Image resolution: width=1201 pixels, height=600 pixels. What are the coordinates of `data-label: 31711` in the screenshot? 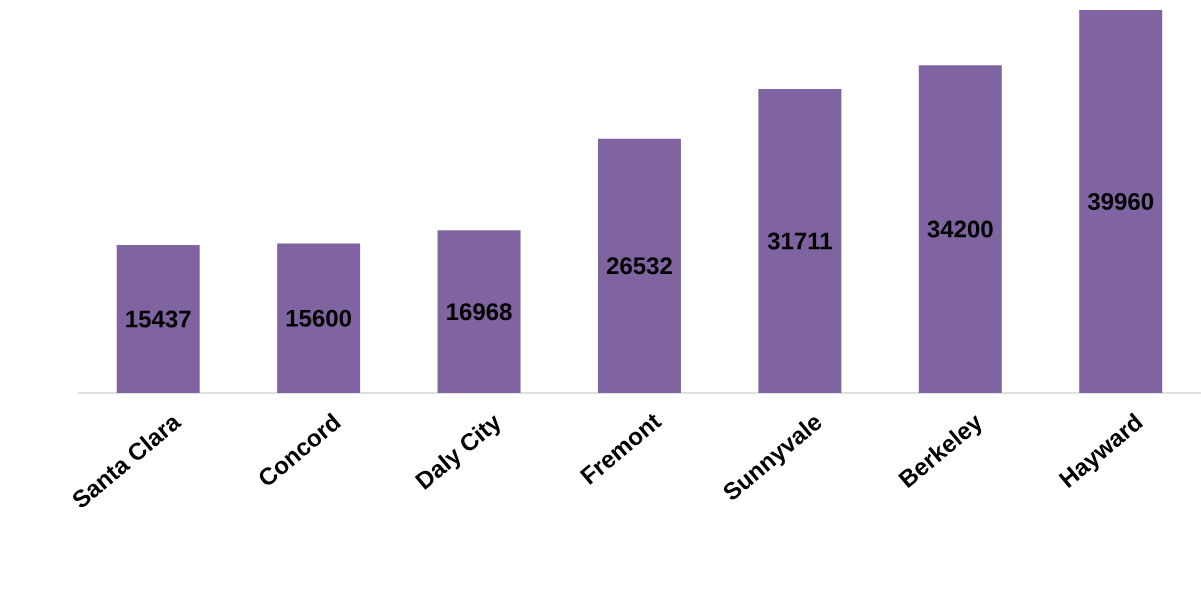 It's located at (799, 241).